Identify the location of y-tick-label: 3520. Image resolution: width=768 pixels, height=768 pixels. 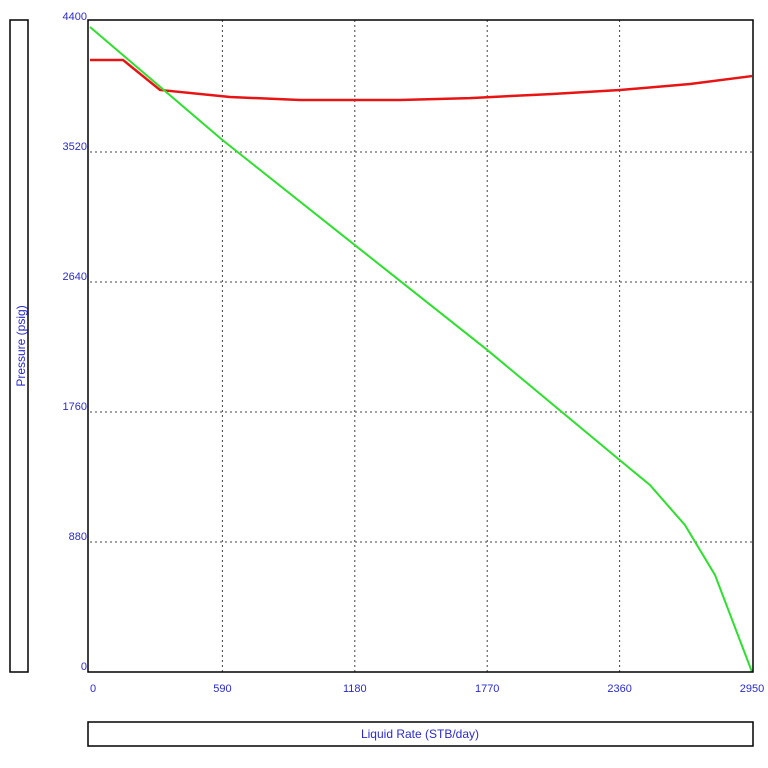
(75, 147).